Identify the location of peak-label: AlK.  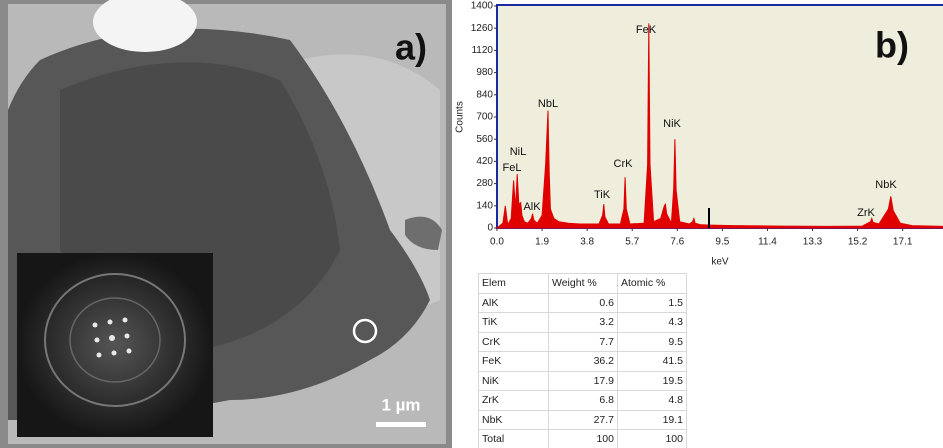
(532, 207).